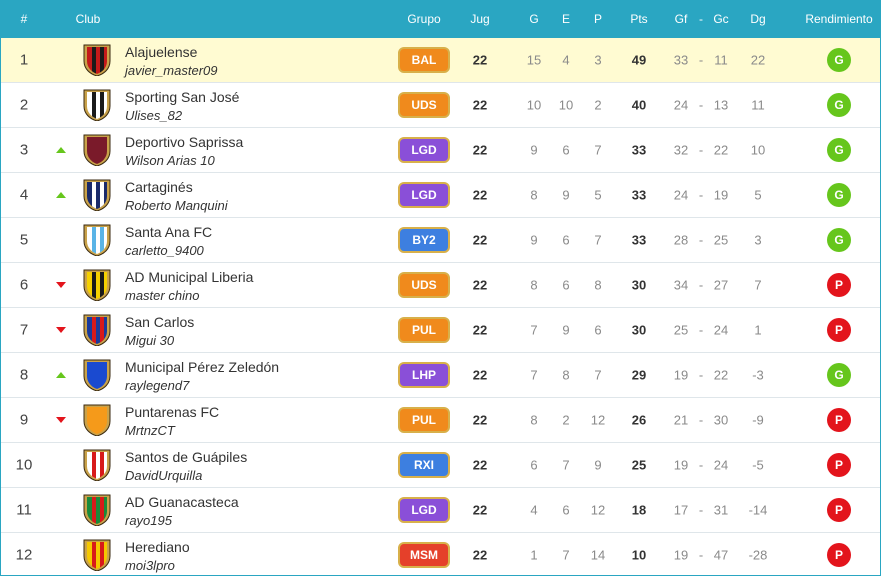  Describe the element at coordinates (681, 285) in the screenshot. I see `stat-gf: 34` at that location.